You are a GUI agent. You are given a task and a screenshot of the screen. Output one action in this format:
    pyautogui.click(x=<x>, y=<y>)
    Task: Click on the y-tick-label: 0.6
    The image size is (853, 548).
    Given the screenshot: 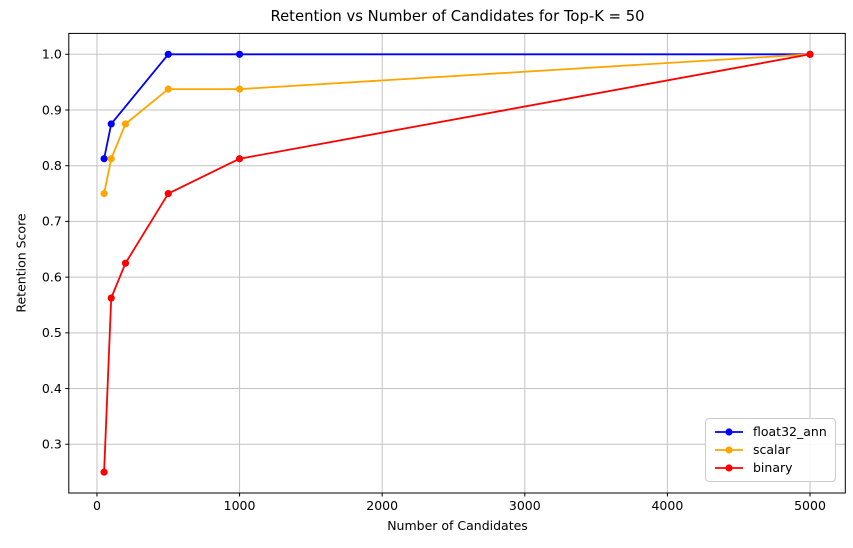 What is the action you would take?
    pyautogui.click(x=52, y=276)
    